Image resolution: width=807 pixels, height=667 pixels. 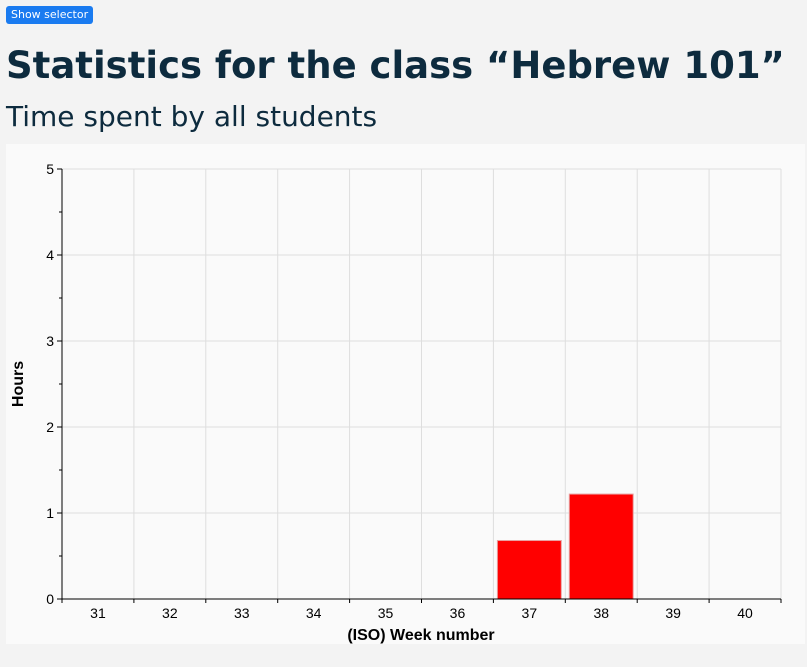 I want to click on show-selector-button: Show selector, so click(x=50, y=15).